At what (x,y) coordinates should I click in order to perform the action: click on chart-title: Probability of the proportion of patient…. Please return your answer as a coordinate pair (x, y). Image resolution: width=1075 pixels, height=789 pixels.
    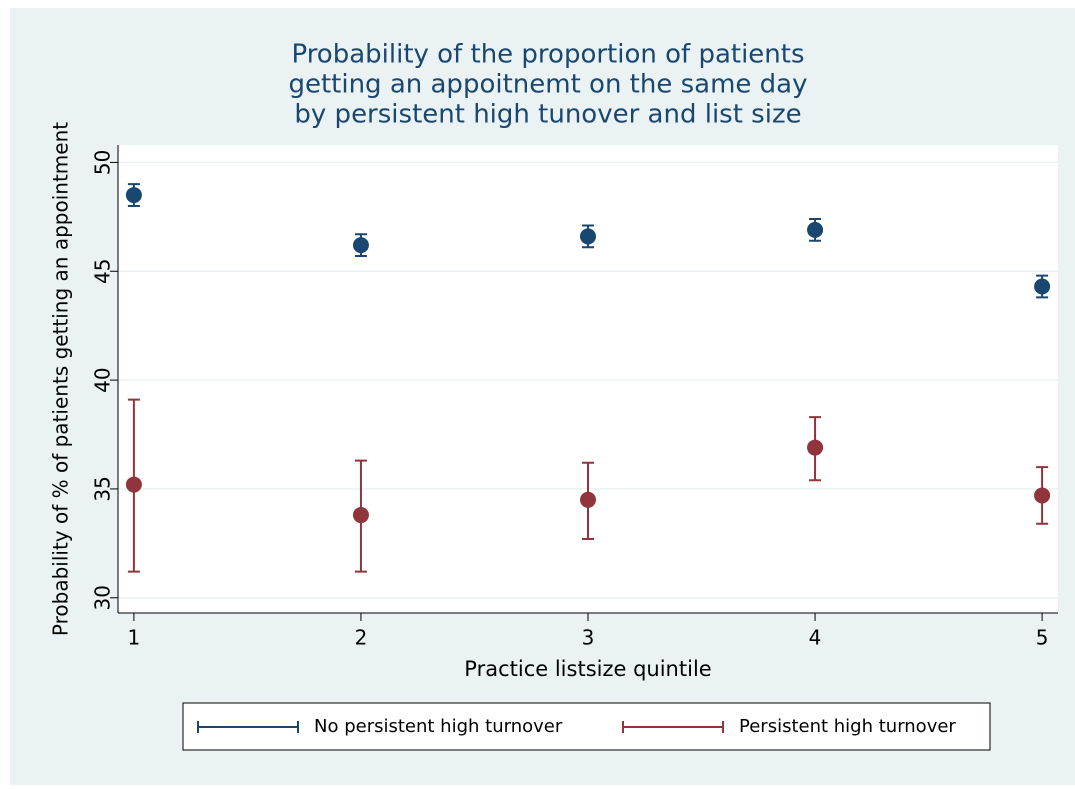
    Looking at the image, I should click on (547, 55).